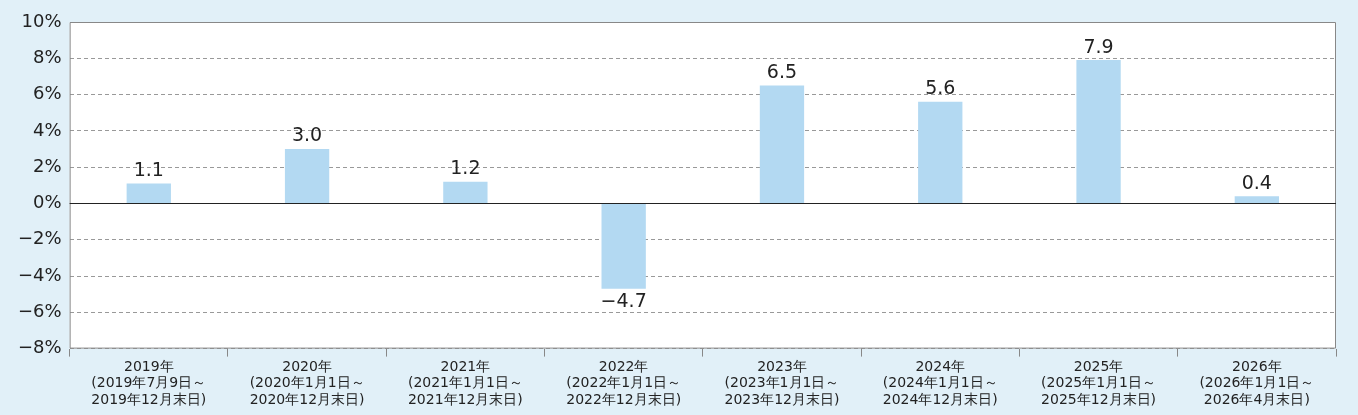 Image resolution: width=1358 pixels, height=415 pixels. Describe the element at coordinates (465, 167) in the screenshot. I see `data-label: 1.2` at that location.